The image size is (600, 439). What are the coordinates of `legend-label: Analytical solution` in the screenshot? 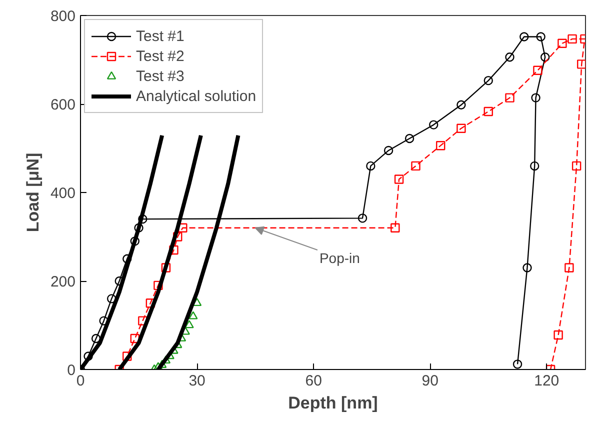 It's located at (196, 96).